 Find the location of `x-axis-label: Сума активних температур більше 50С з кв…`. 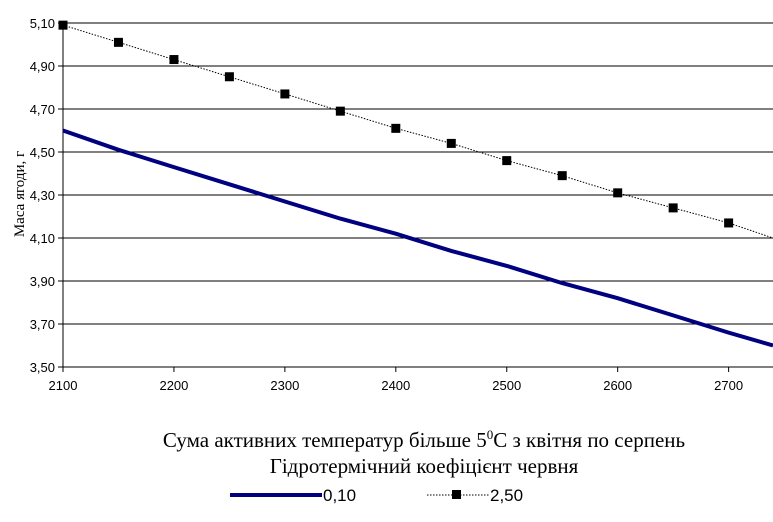

x-axis-label: Сума активних температур більше 50С з кв… is located at coordinates (424, 439).